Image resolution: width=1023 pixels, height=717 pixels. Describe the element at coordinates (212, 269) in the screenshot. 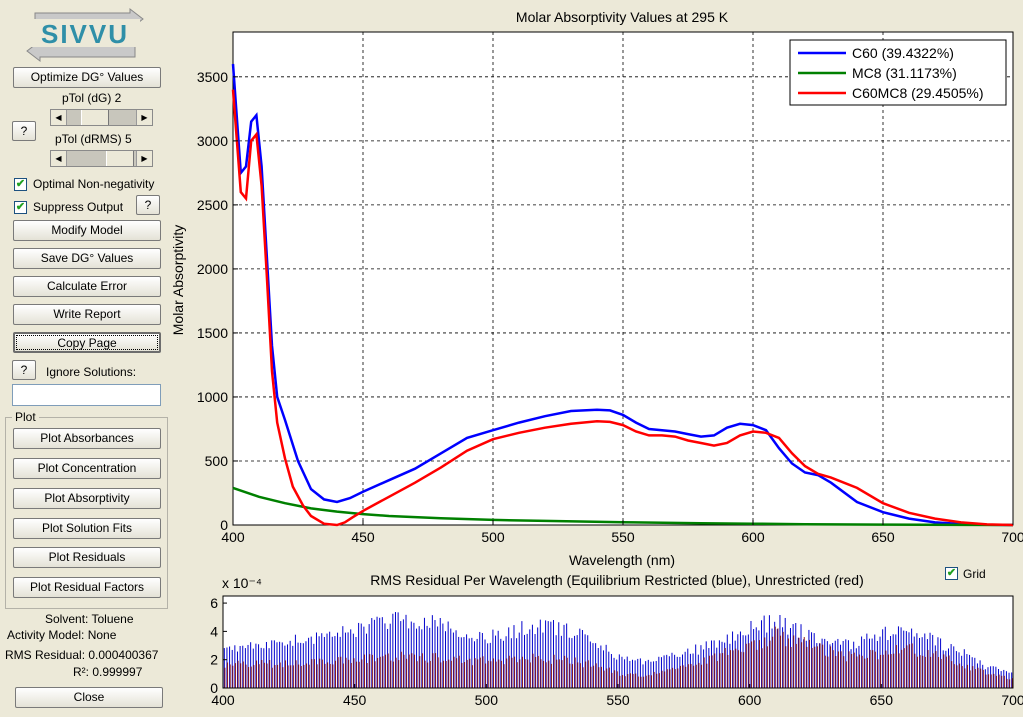

I see `y-tick-label: 2000` at that location.